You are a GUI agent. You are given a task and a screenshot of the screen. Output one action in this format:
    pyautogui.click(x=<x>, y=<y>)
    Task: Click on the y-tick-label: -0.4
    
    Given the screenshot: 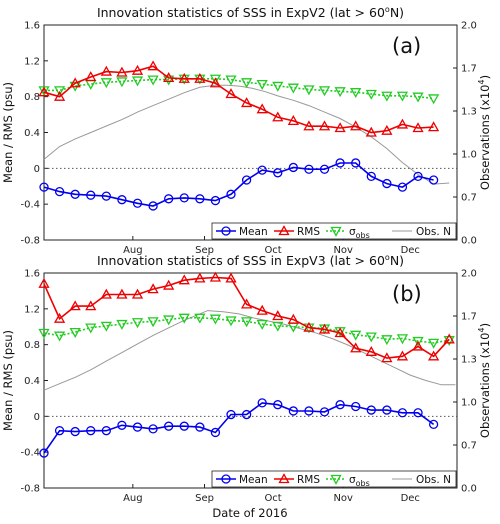 What is the action you would take?
    pyautogui.click(x=30, y=453)
    